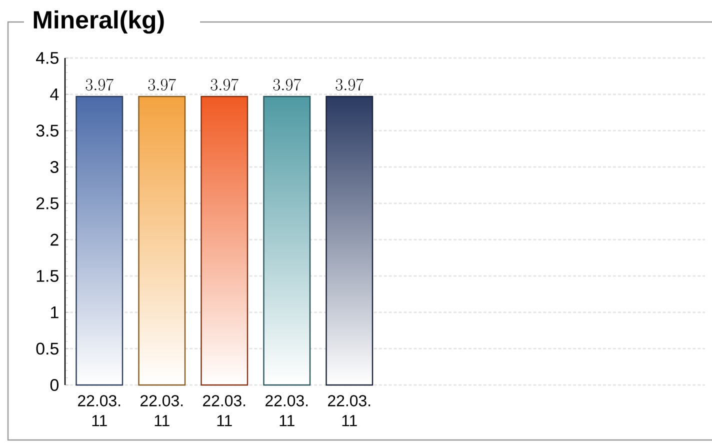 Image resolution: width=712 pixels, height=443 pixels. I want to click on y-tick-label: 4.5, so click(47, 58).